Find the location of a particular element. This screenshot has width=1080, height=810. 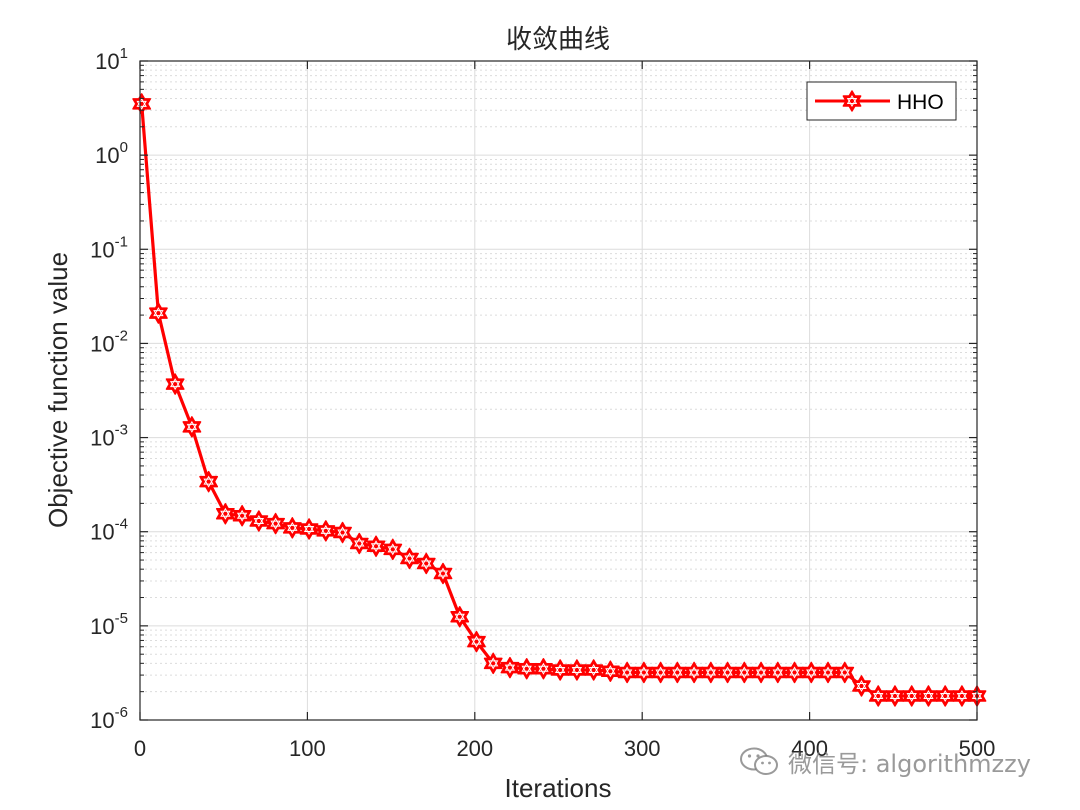

wechat-icon is located at coordinates (759, 761).